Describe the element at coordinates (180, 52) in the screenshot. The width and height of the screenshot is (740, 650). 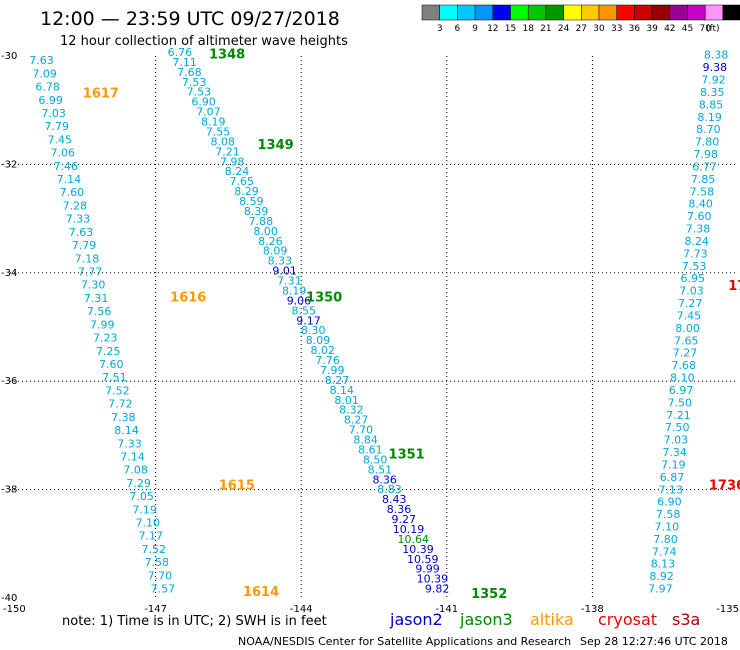
I see `wave-height-point: 6.76` at that location.